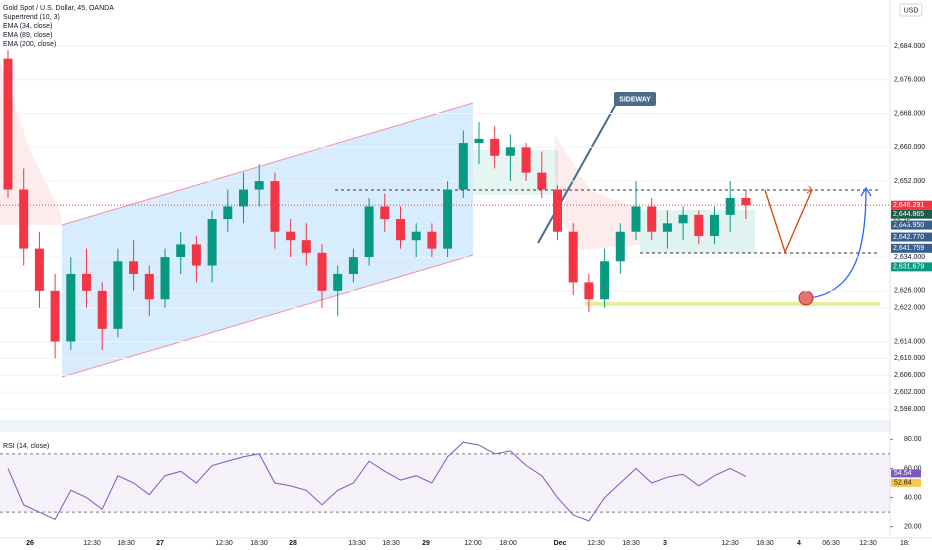 The image size is (932, 550). What do you see at coordinates (909, 409) in the screenshot?
I see `y-tick-label: 2,598.000` at bounding box center [909, 409].